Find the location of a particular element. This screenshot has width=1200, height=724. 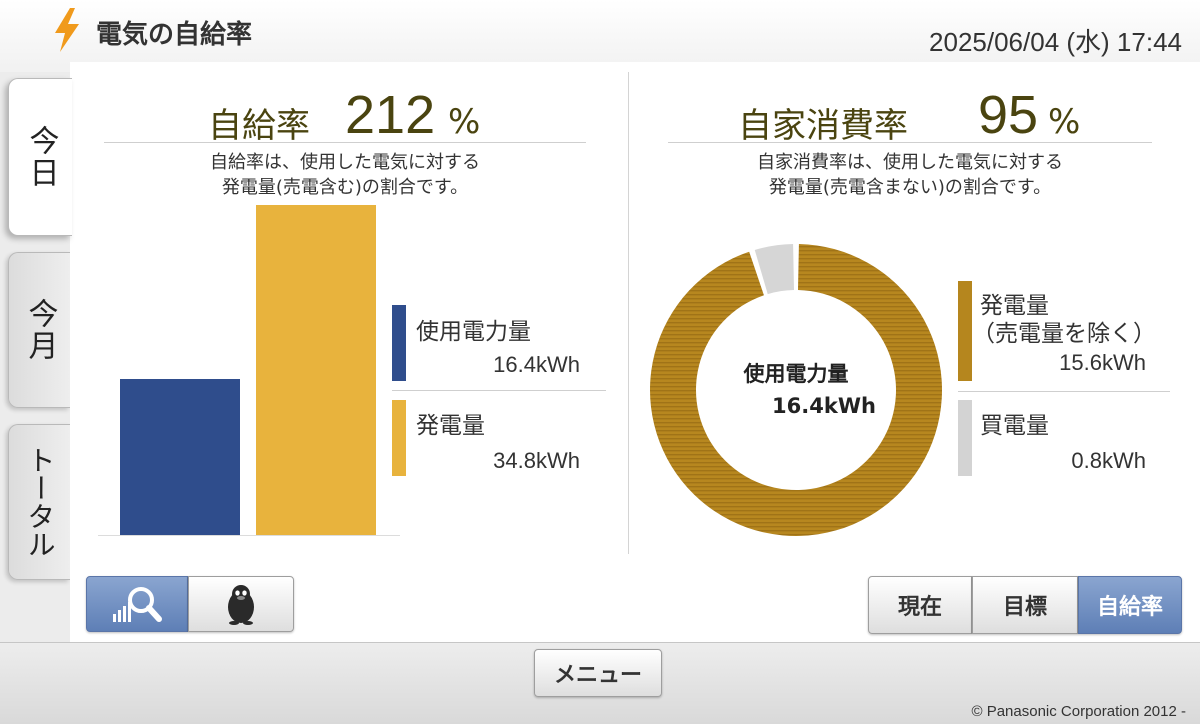

tab-label: 今日 is located at coordinates (41, 157).